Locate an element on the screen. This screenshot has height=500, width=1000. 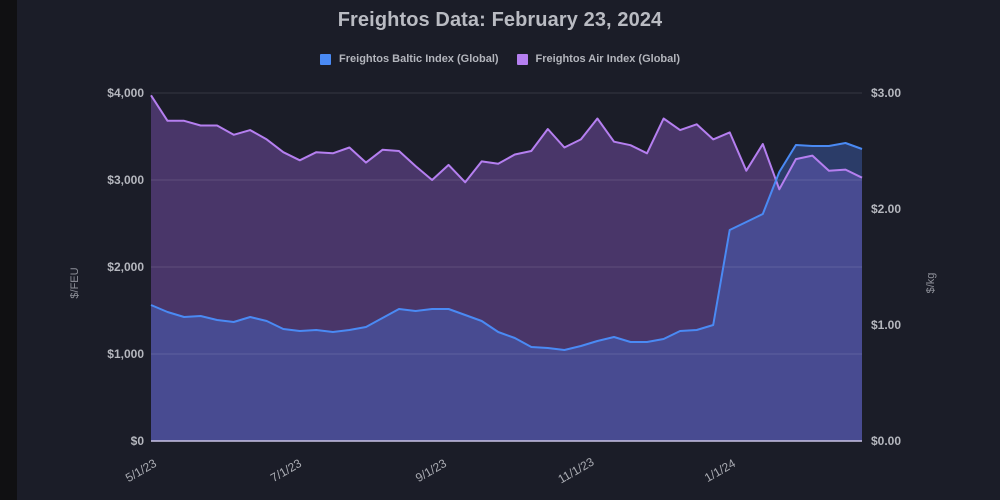
left-axis-tick: $1,000 is located at coordinates (125, 354).